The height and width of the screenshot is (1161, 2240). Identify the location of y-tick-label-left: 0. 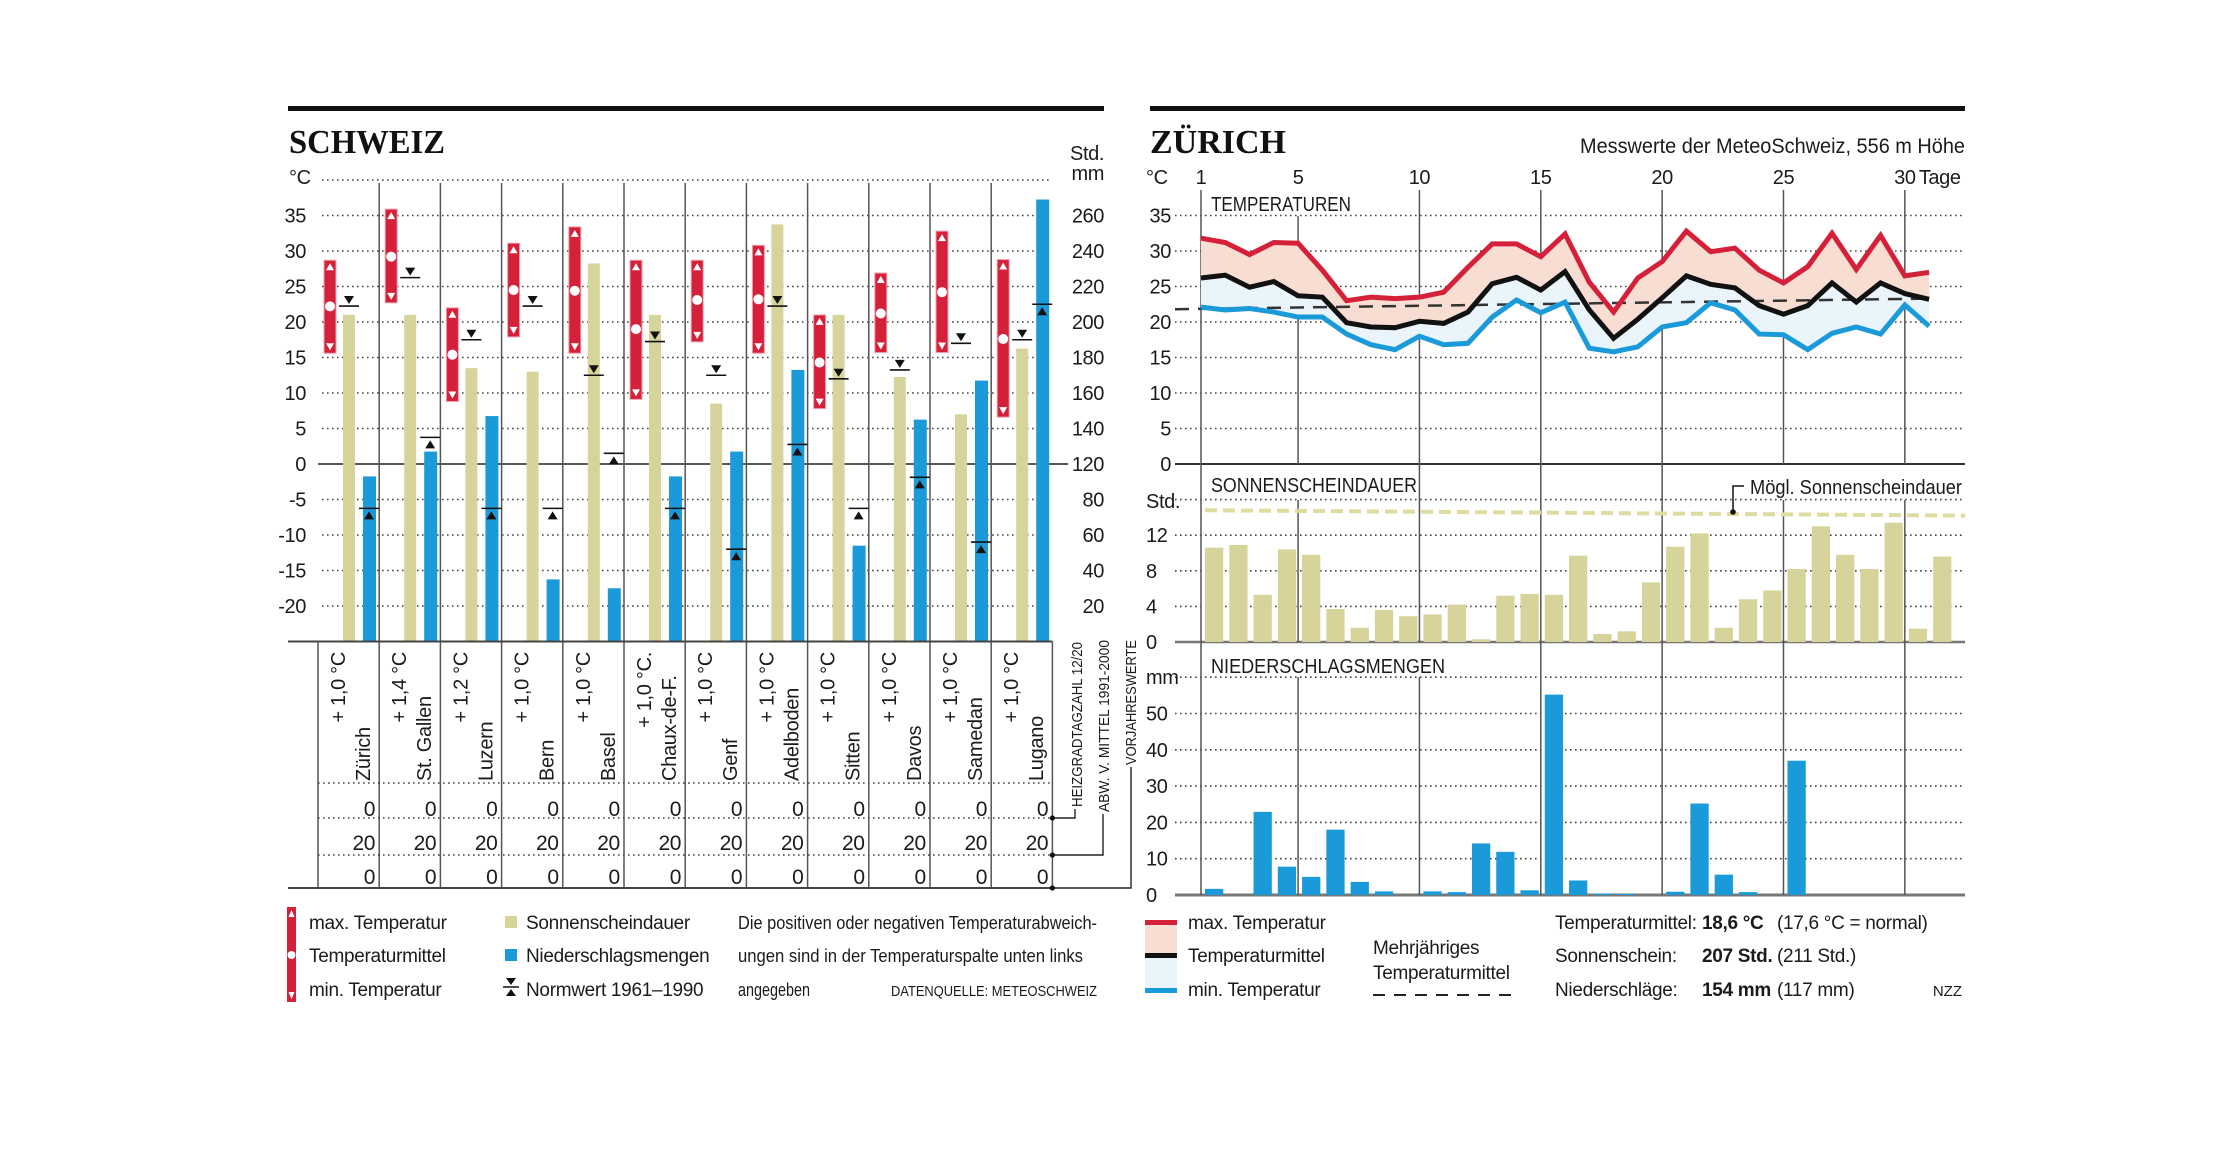
(300, 465).